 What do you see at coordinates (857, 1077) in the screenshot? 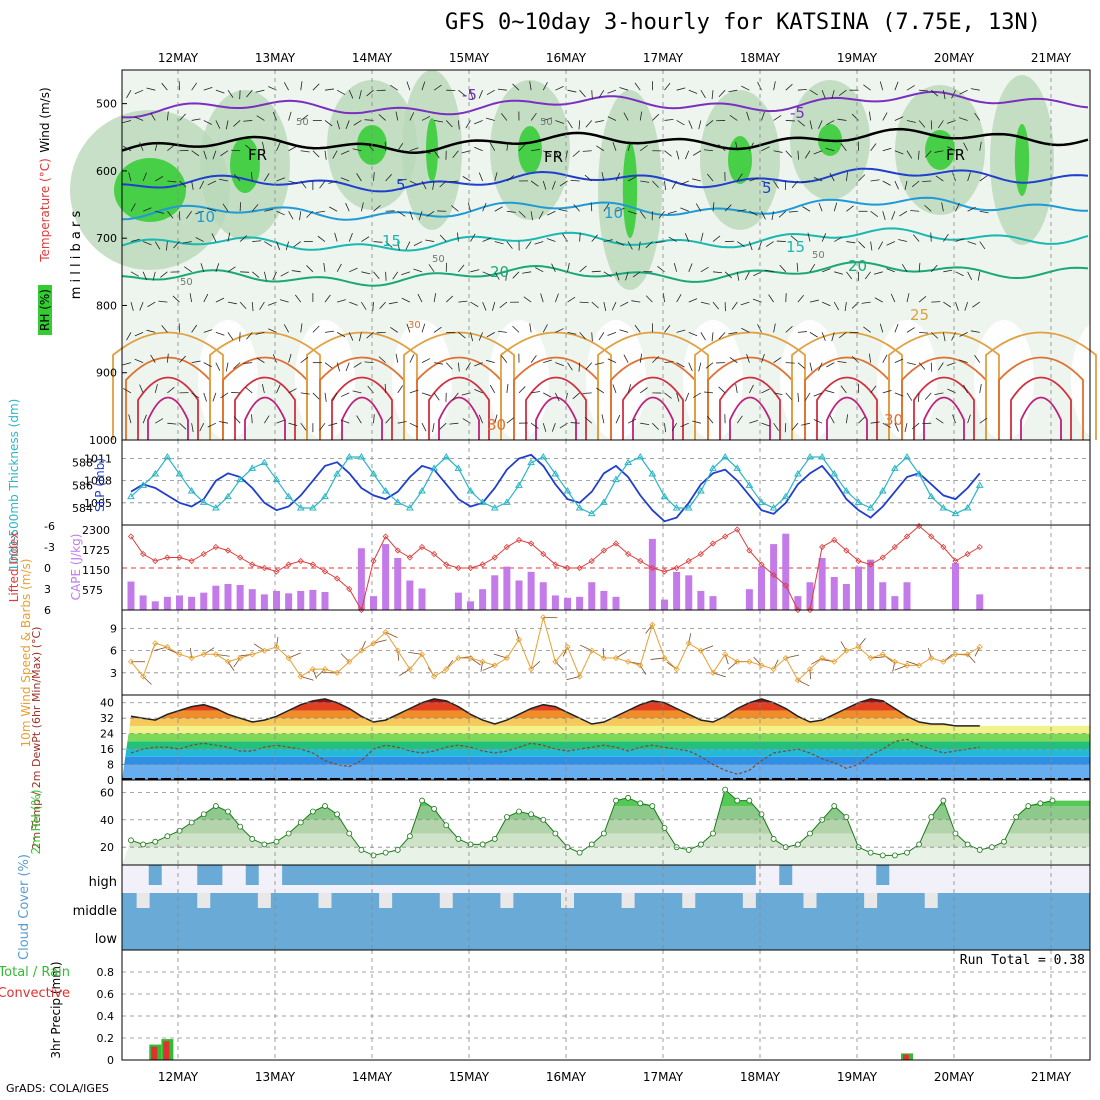
I see `date-label-bottom: 19MAY` at bounding box center [857, 1077].